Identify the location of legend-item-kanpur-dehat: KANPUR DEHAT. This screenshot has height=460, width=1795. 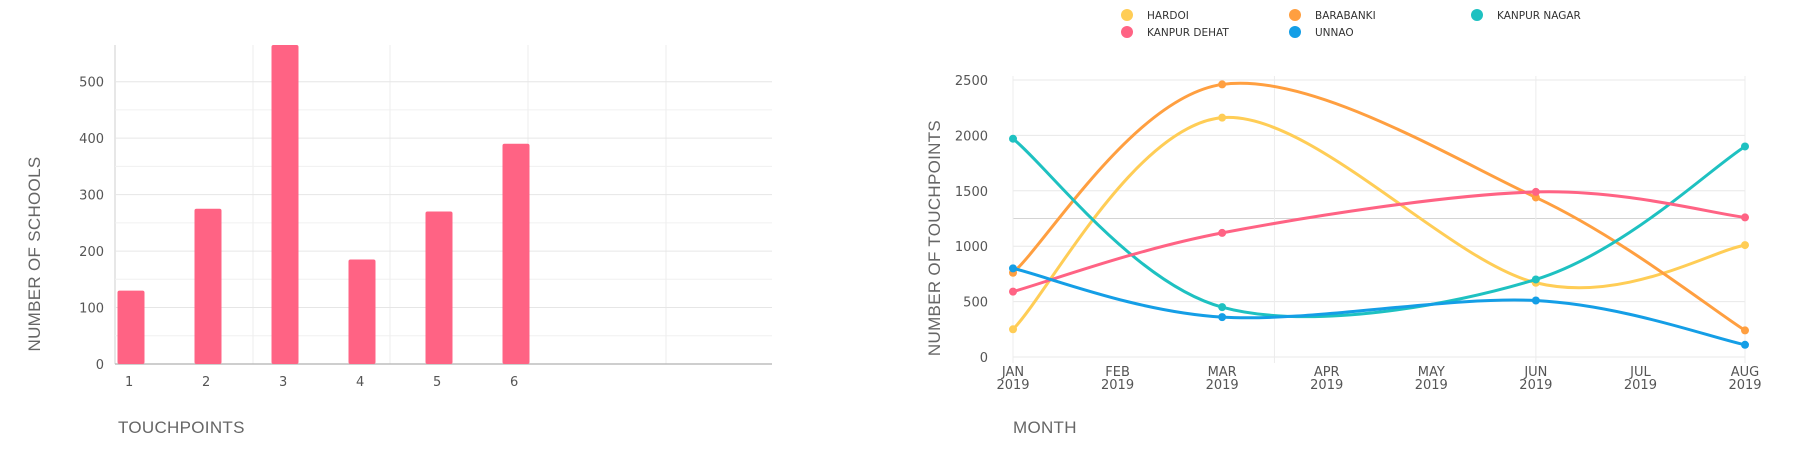
(1175, 32).